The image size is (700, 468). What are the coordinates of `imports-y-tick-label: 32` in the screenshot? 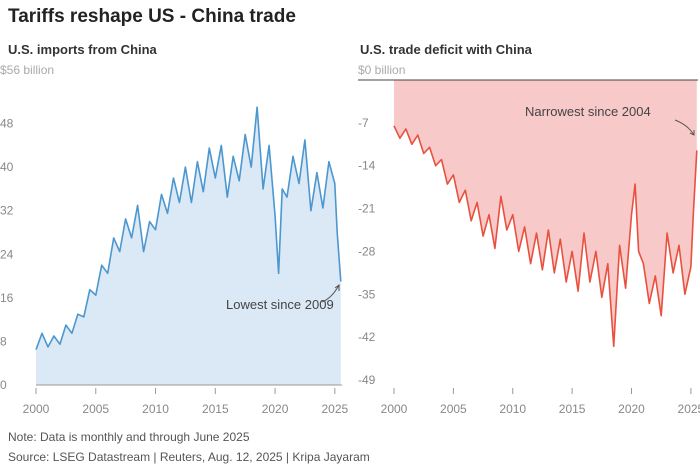 It's located at (7, 211).